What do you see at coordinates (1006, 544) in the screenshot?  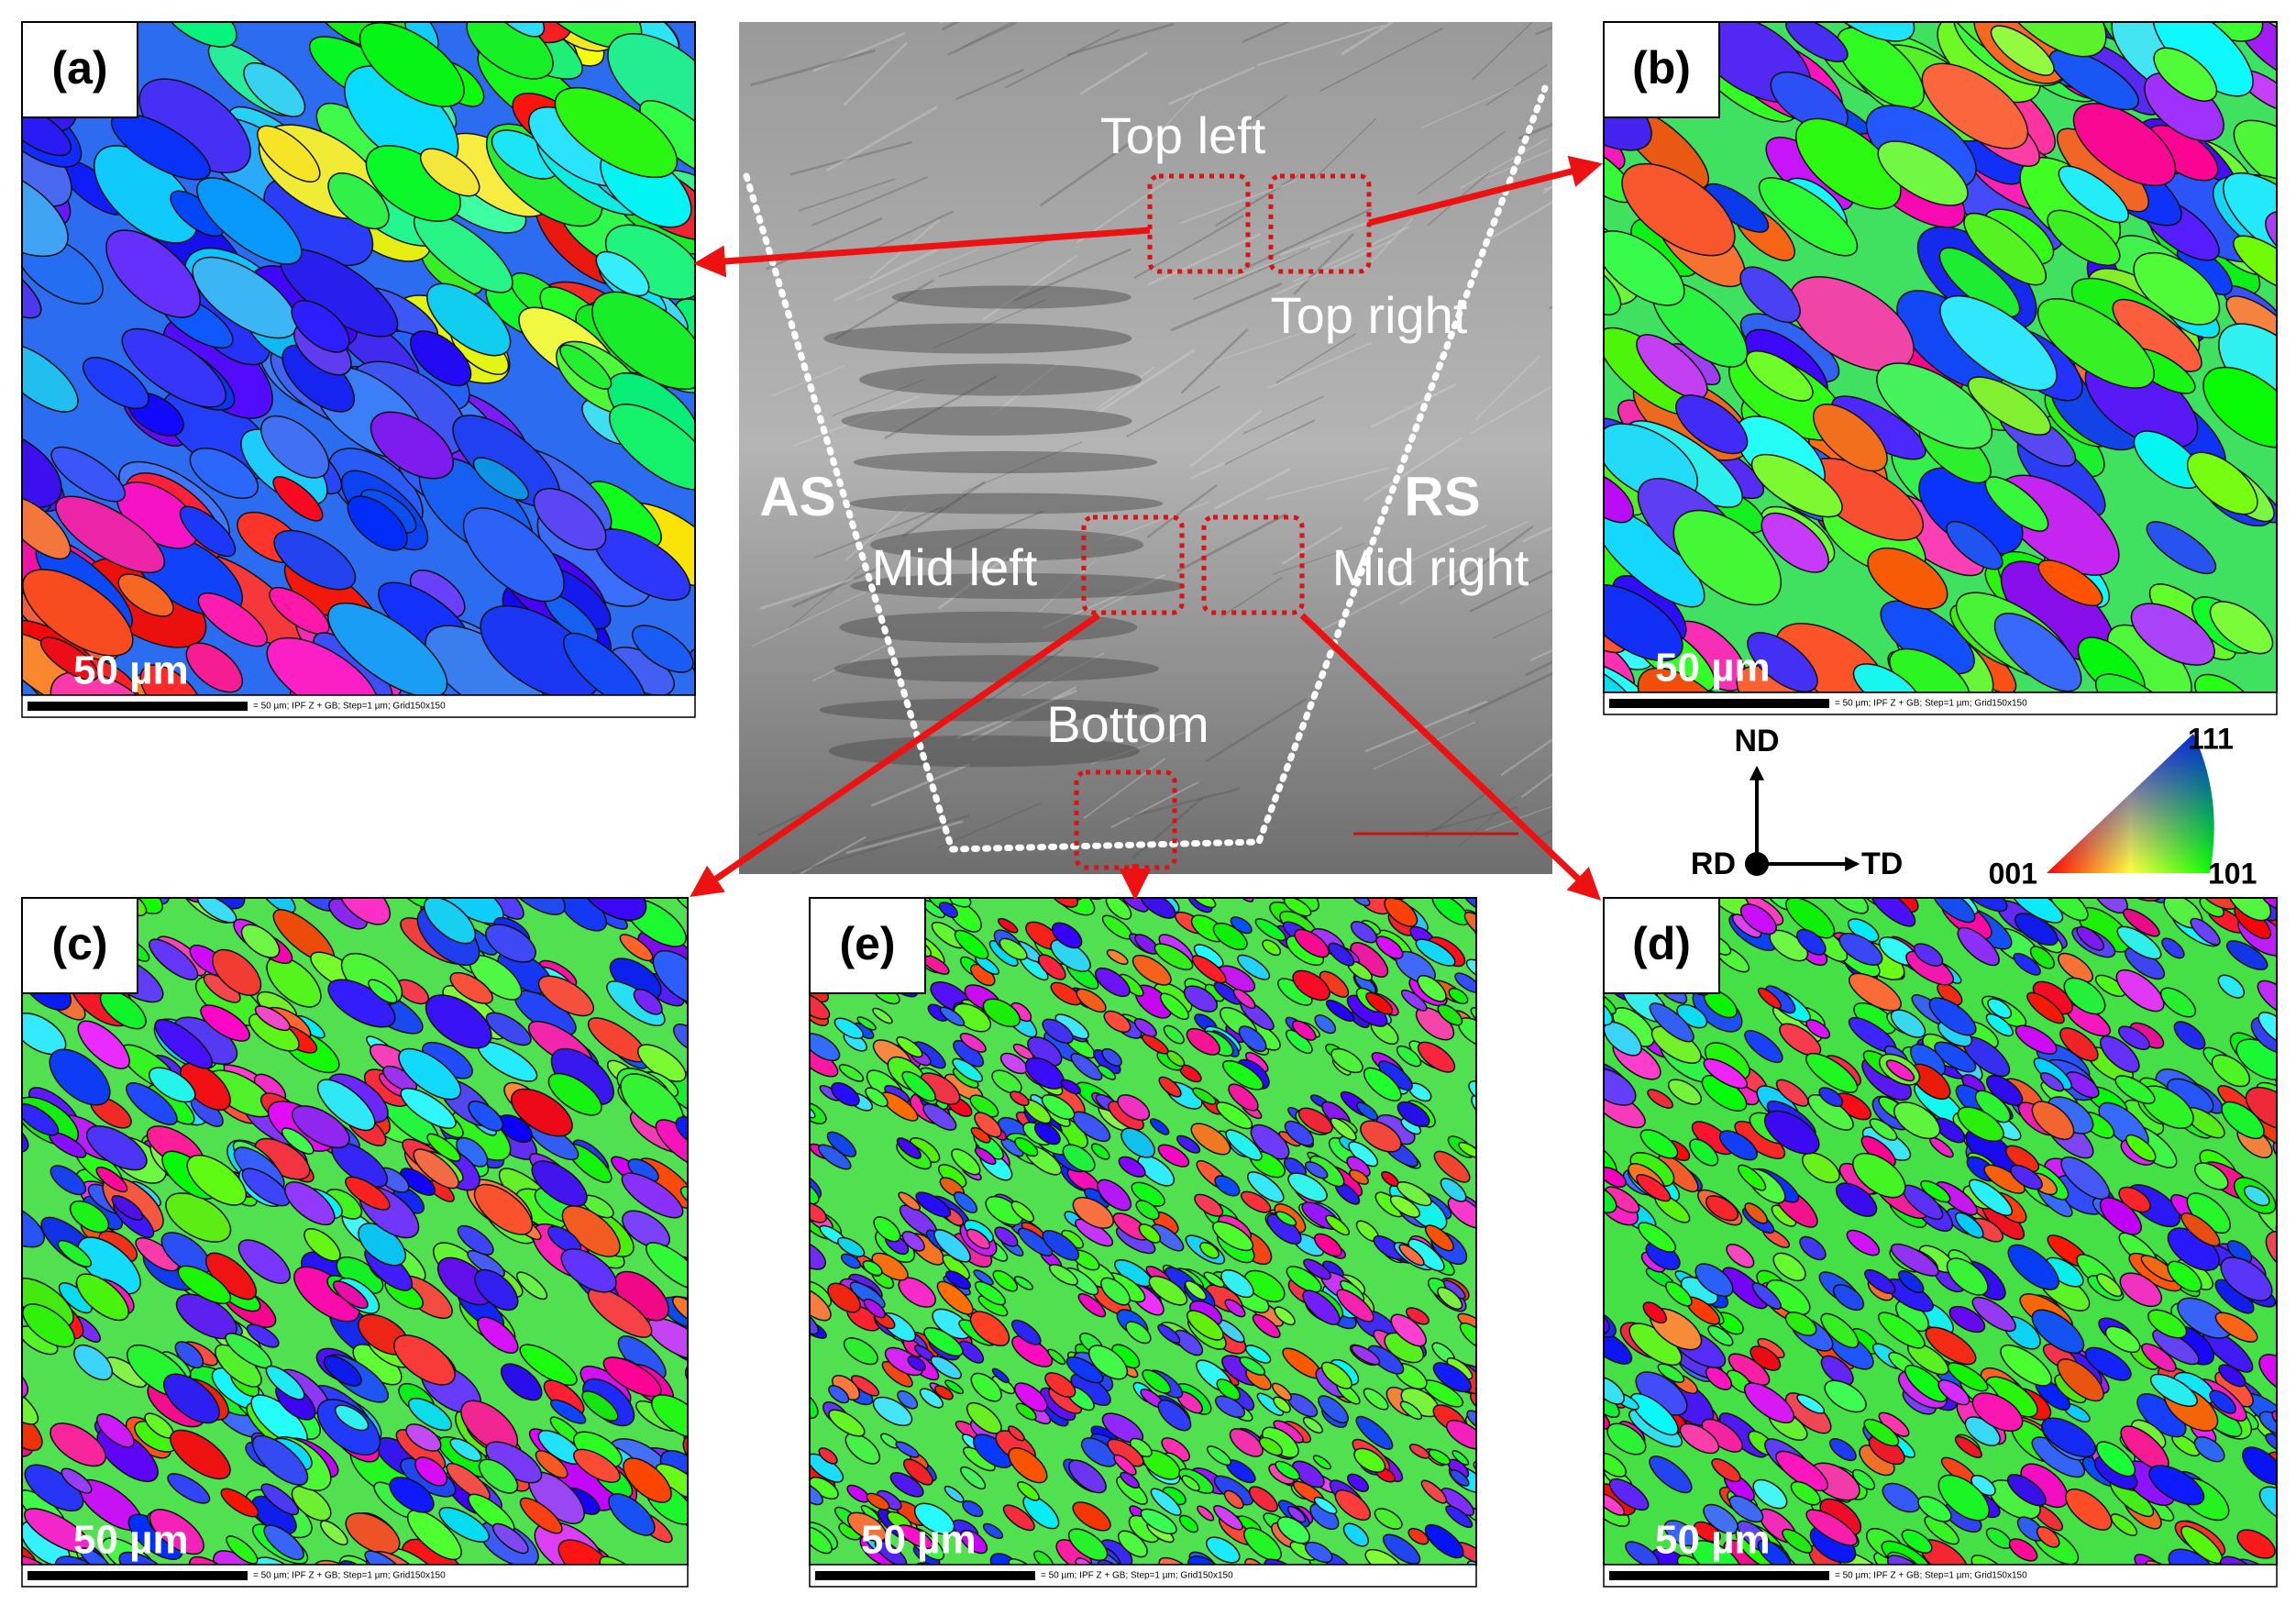 I see `flow-band` at bounding box center [1006, 544].